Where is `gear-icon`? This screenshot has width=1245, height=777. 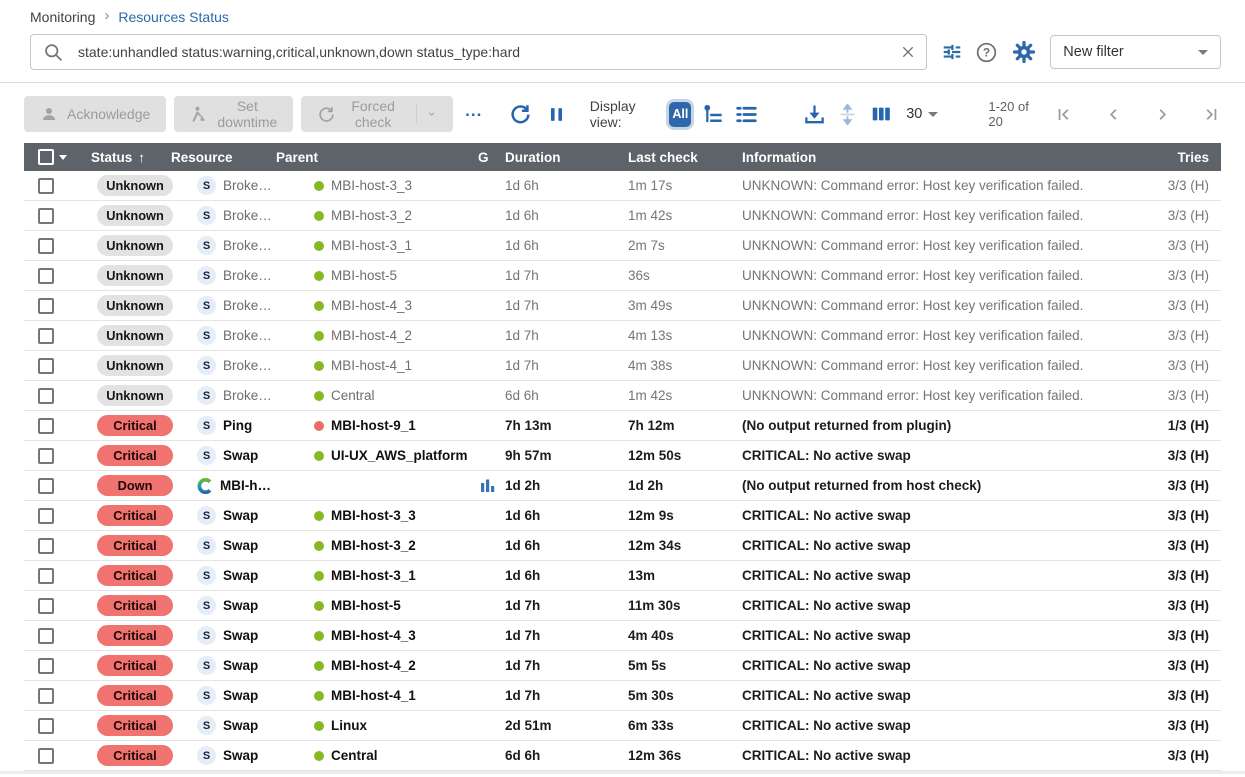 gear-icon is located at coordinates (1024, 52).